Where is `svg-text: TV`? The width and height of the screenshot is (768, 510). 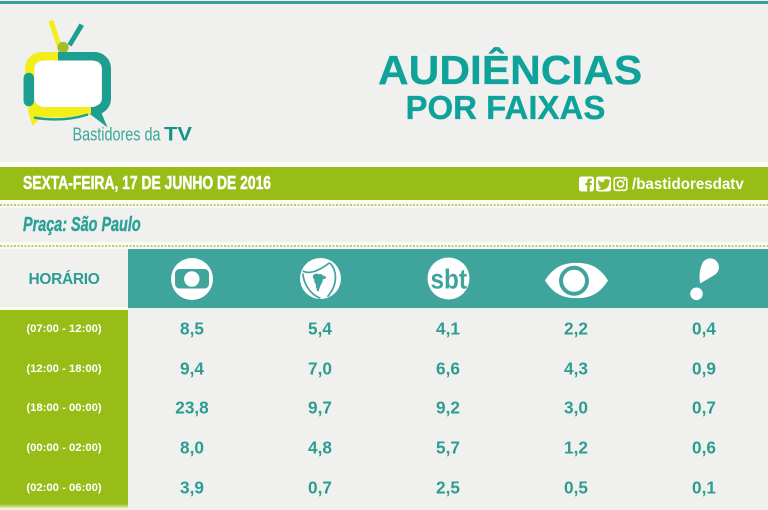 svg-text: TV is located at coordinates (178, 135).